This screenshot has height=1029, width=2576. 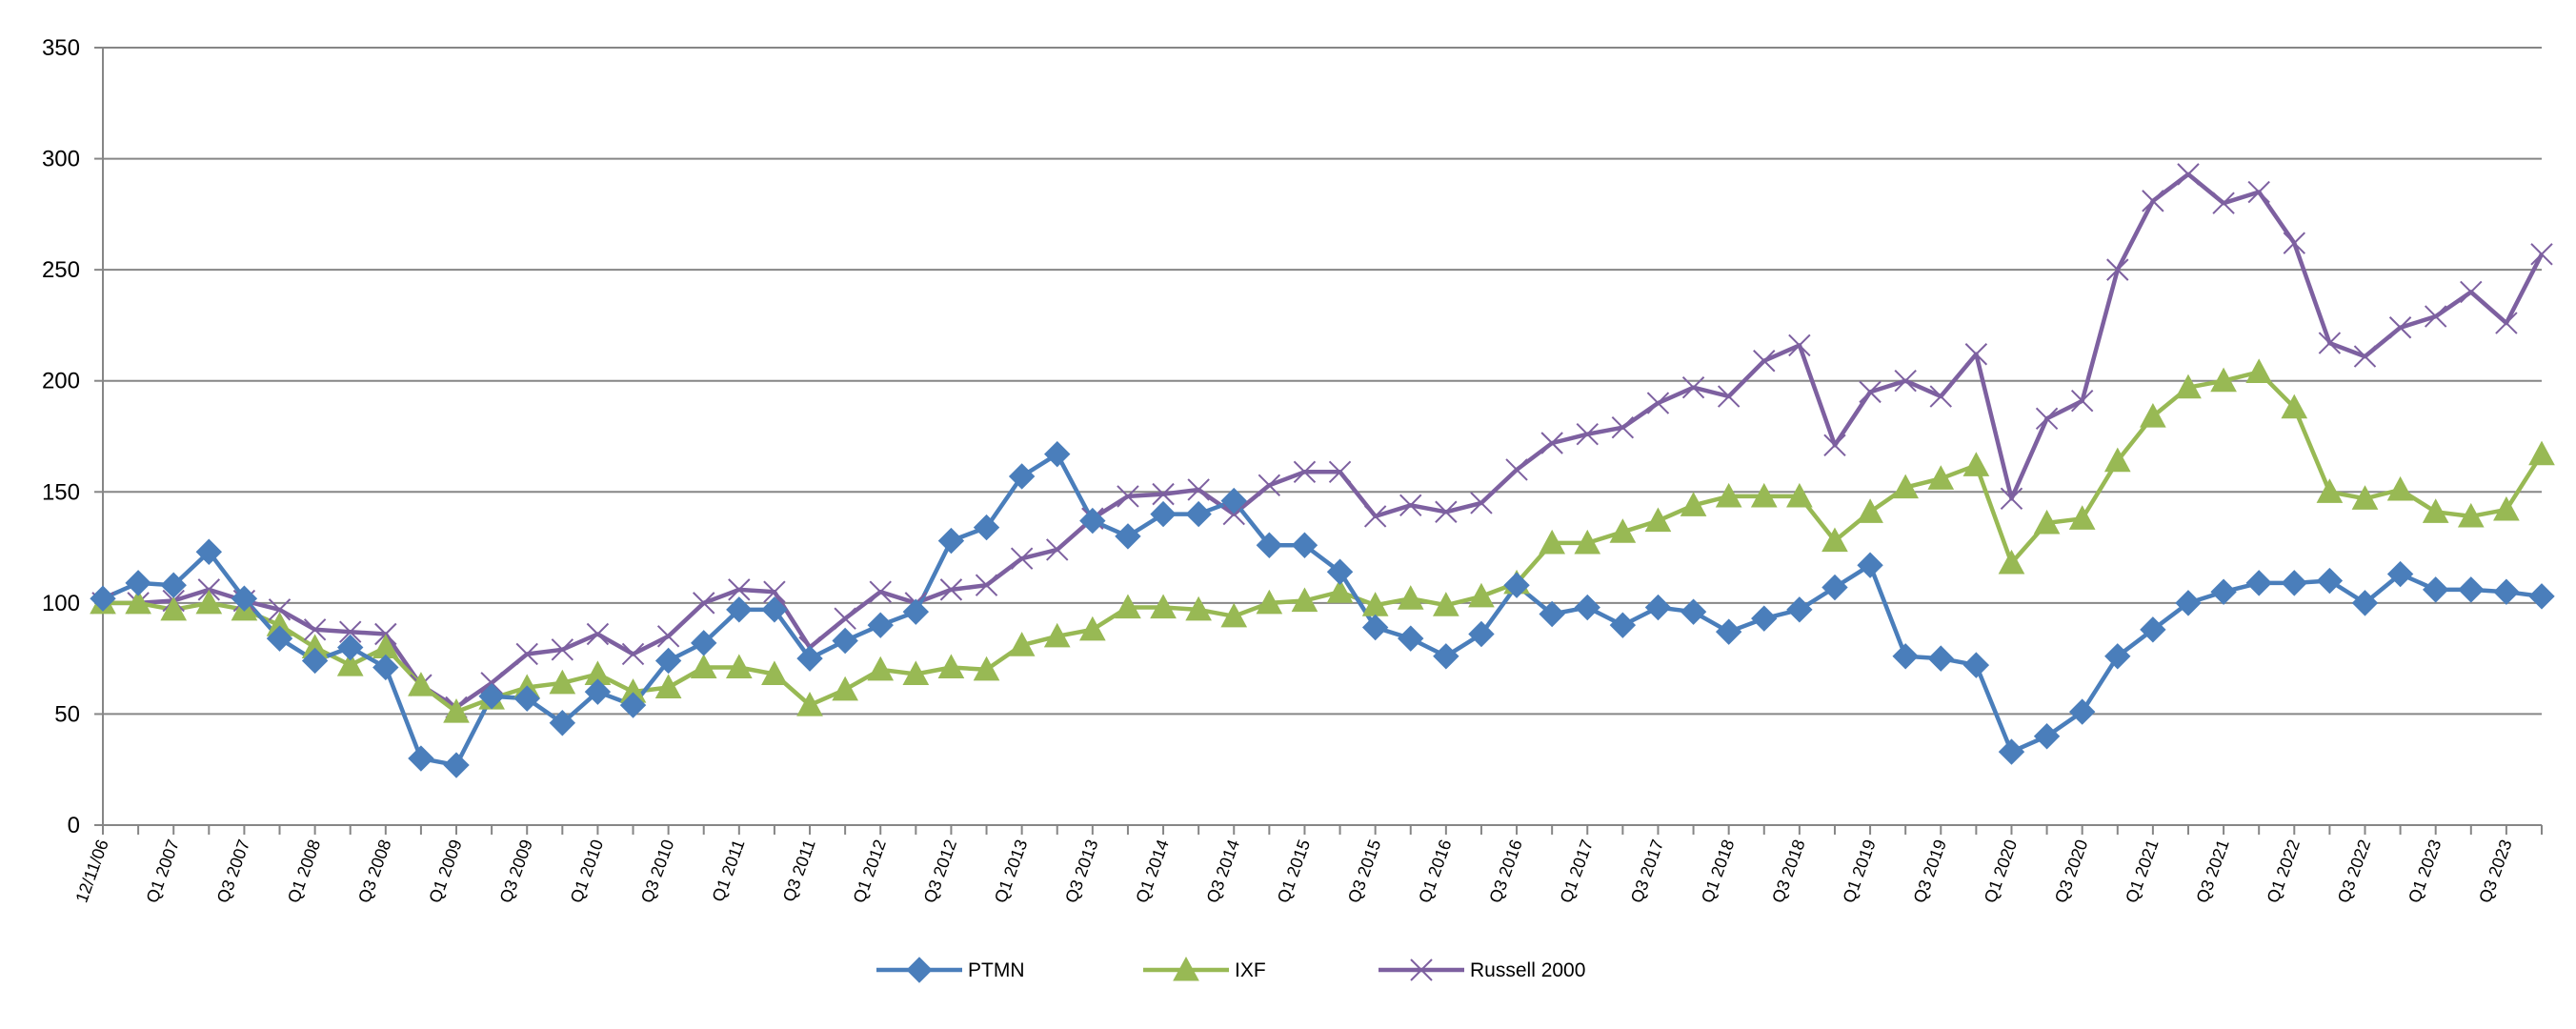 I want to click on x-tick-label: Q3 2017, so click(x=1647, y=871).